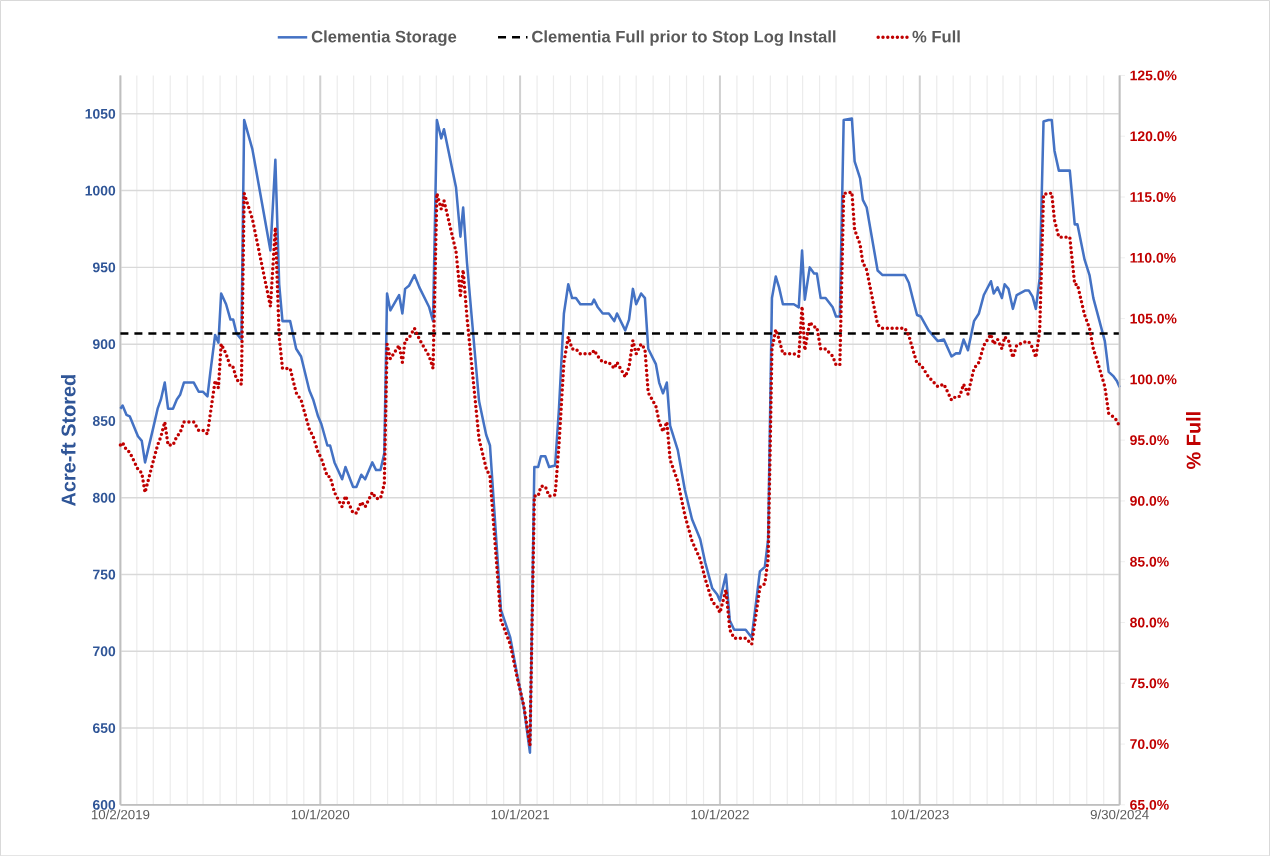 This screenshot has height=856, width=1270. I want to click on y2-tick-label: 75.0%, so click(1149, 683).